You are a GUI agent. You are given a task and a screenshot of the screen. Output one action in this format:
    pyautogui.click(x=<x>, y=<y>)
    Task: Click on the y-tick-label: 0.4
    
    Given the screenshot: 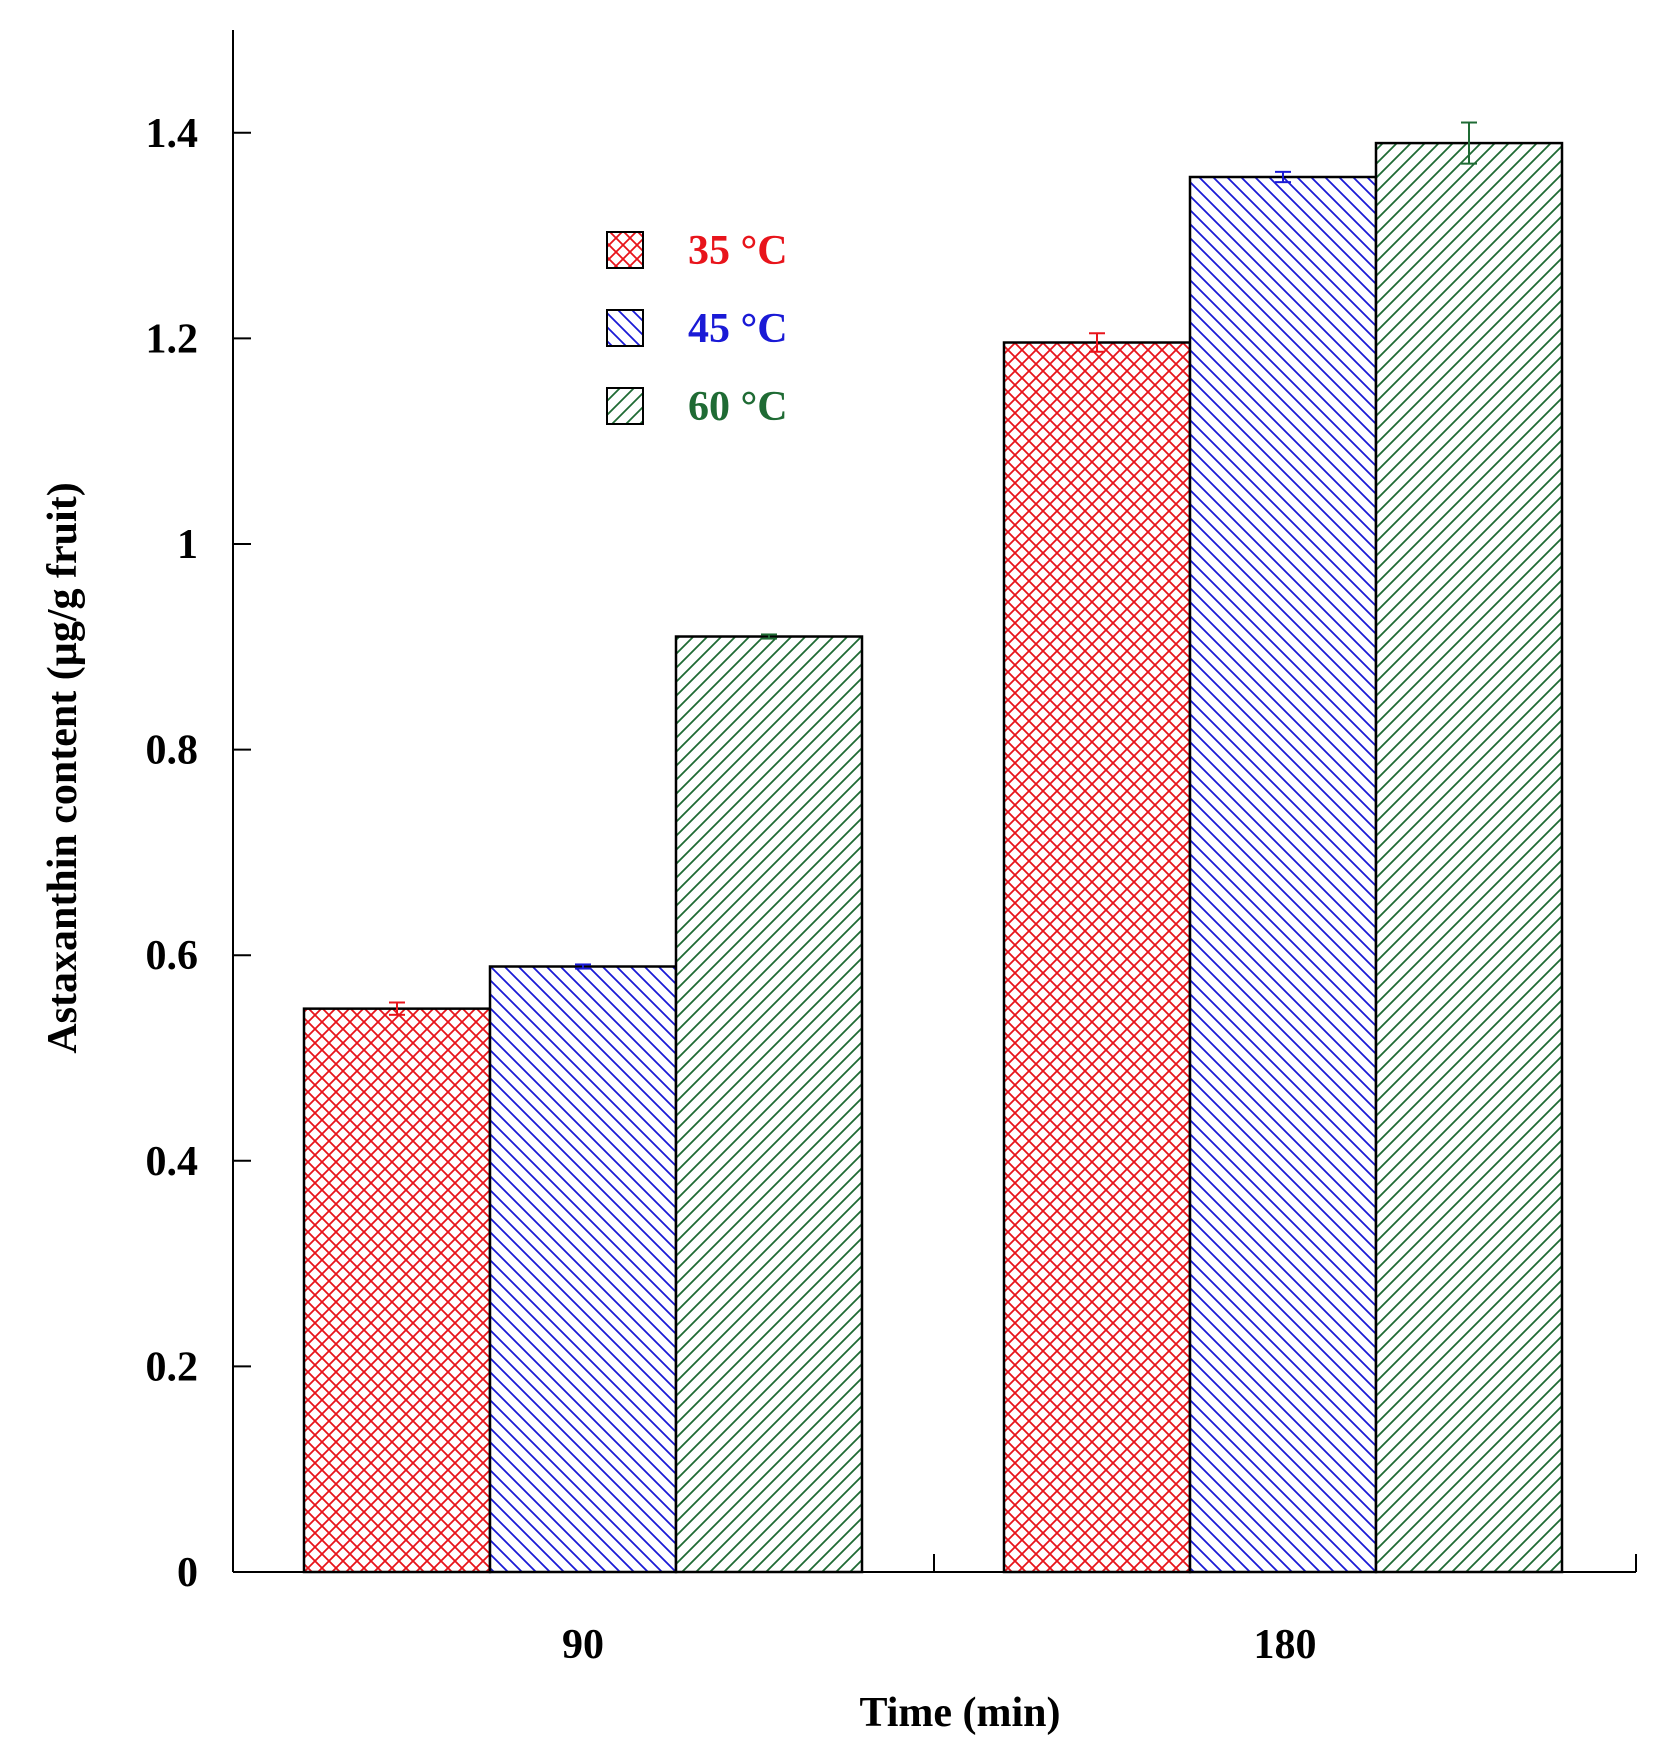 What is the action you would take?
    pyautogui.click(x=172, y=1162)
    